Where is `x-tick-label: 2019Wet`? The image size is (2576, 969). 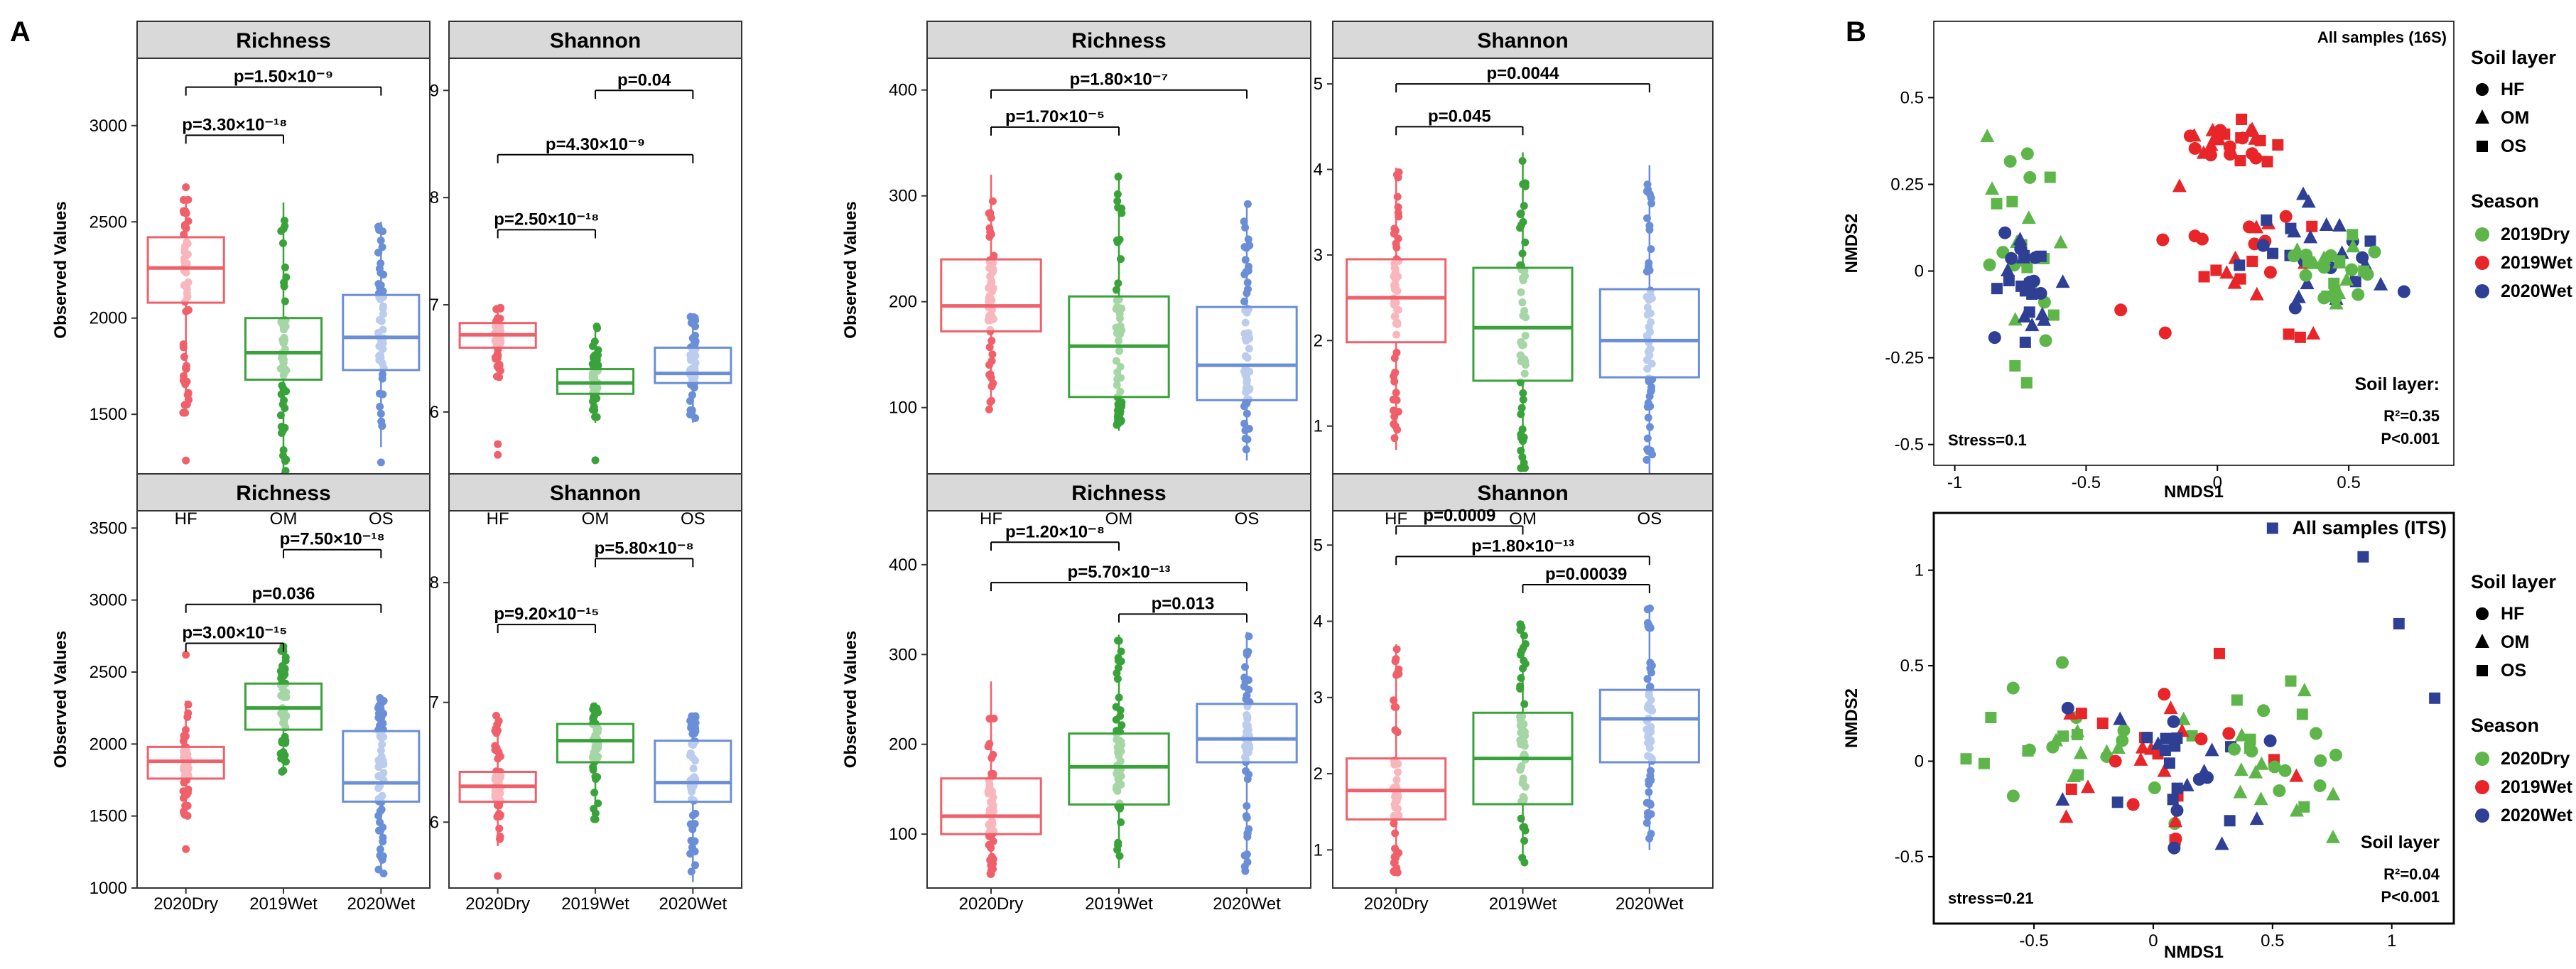 x-tick-label: 2019Wet is located at coordinates (283, 904).